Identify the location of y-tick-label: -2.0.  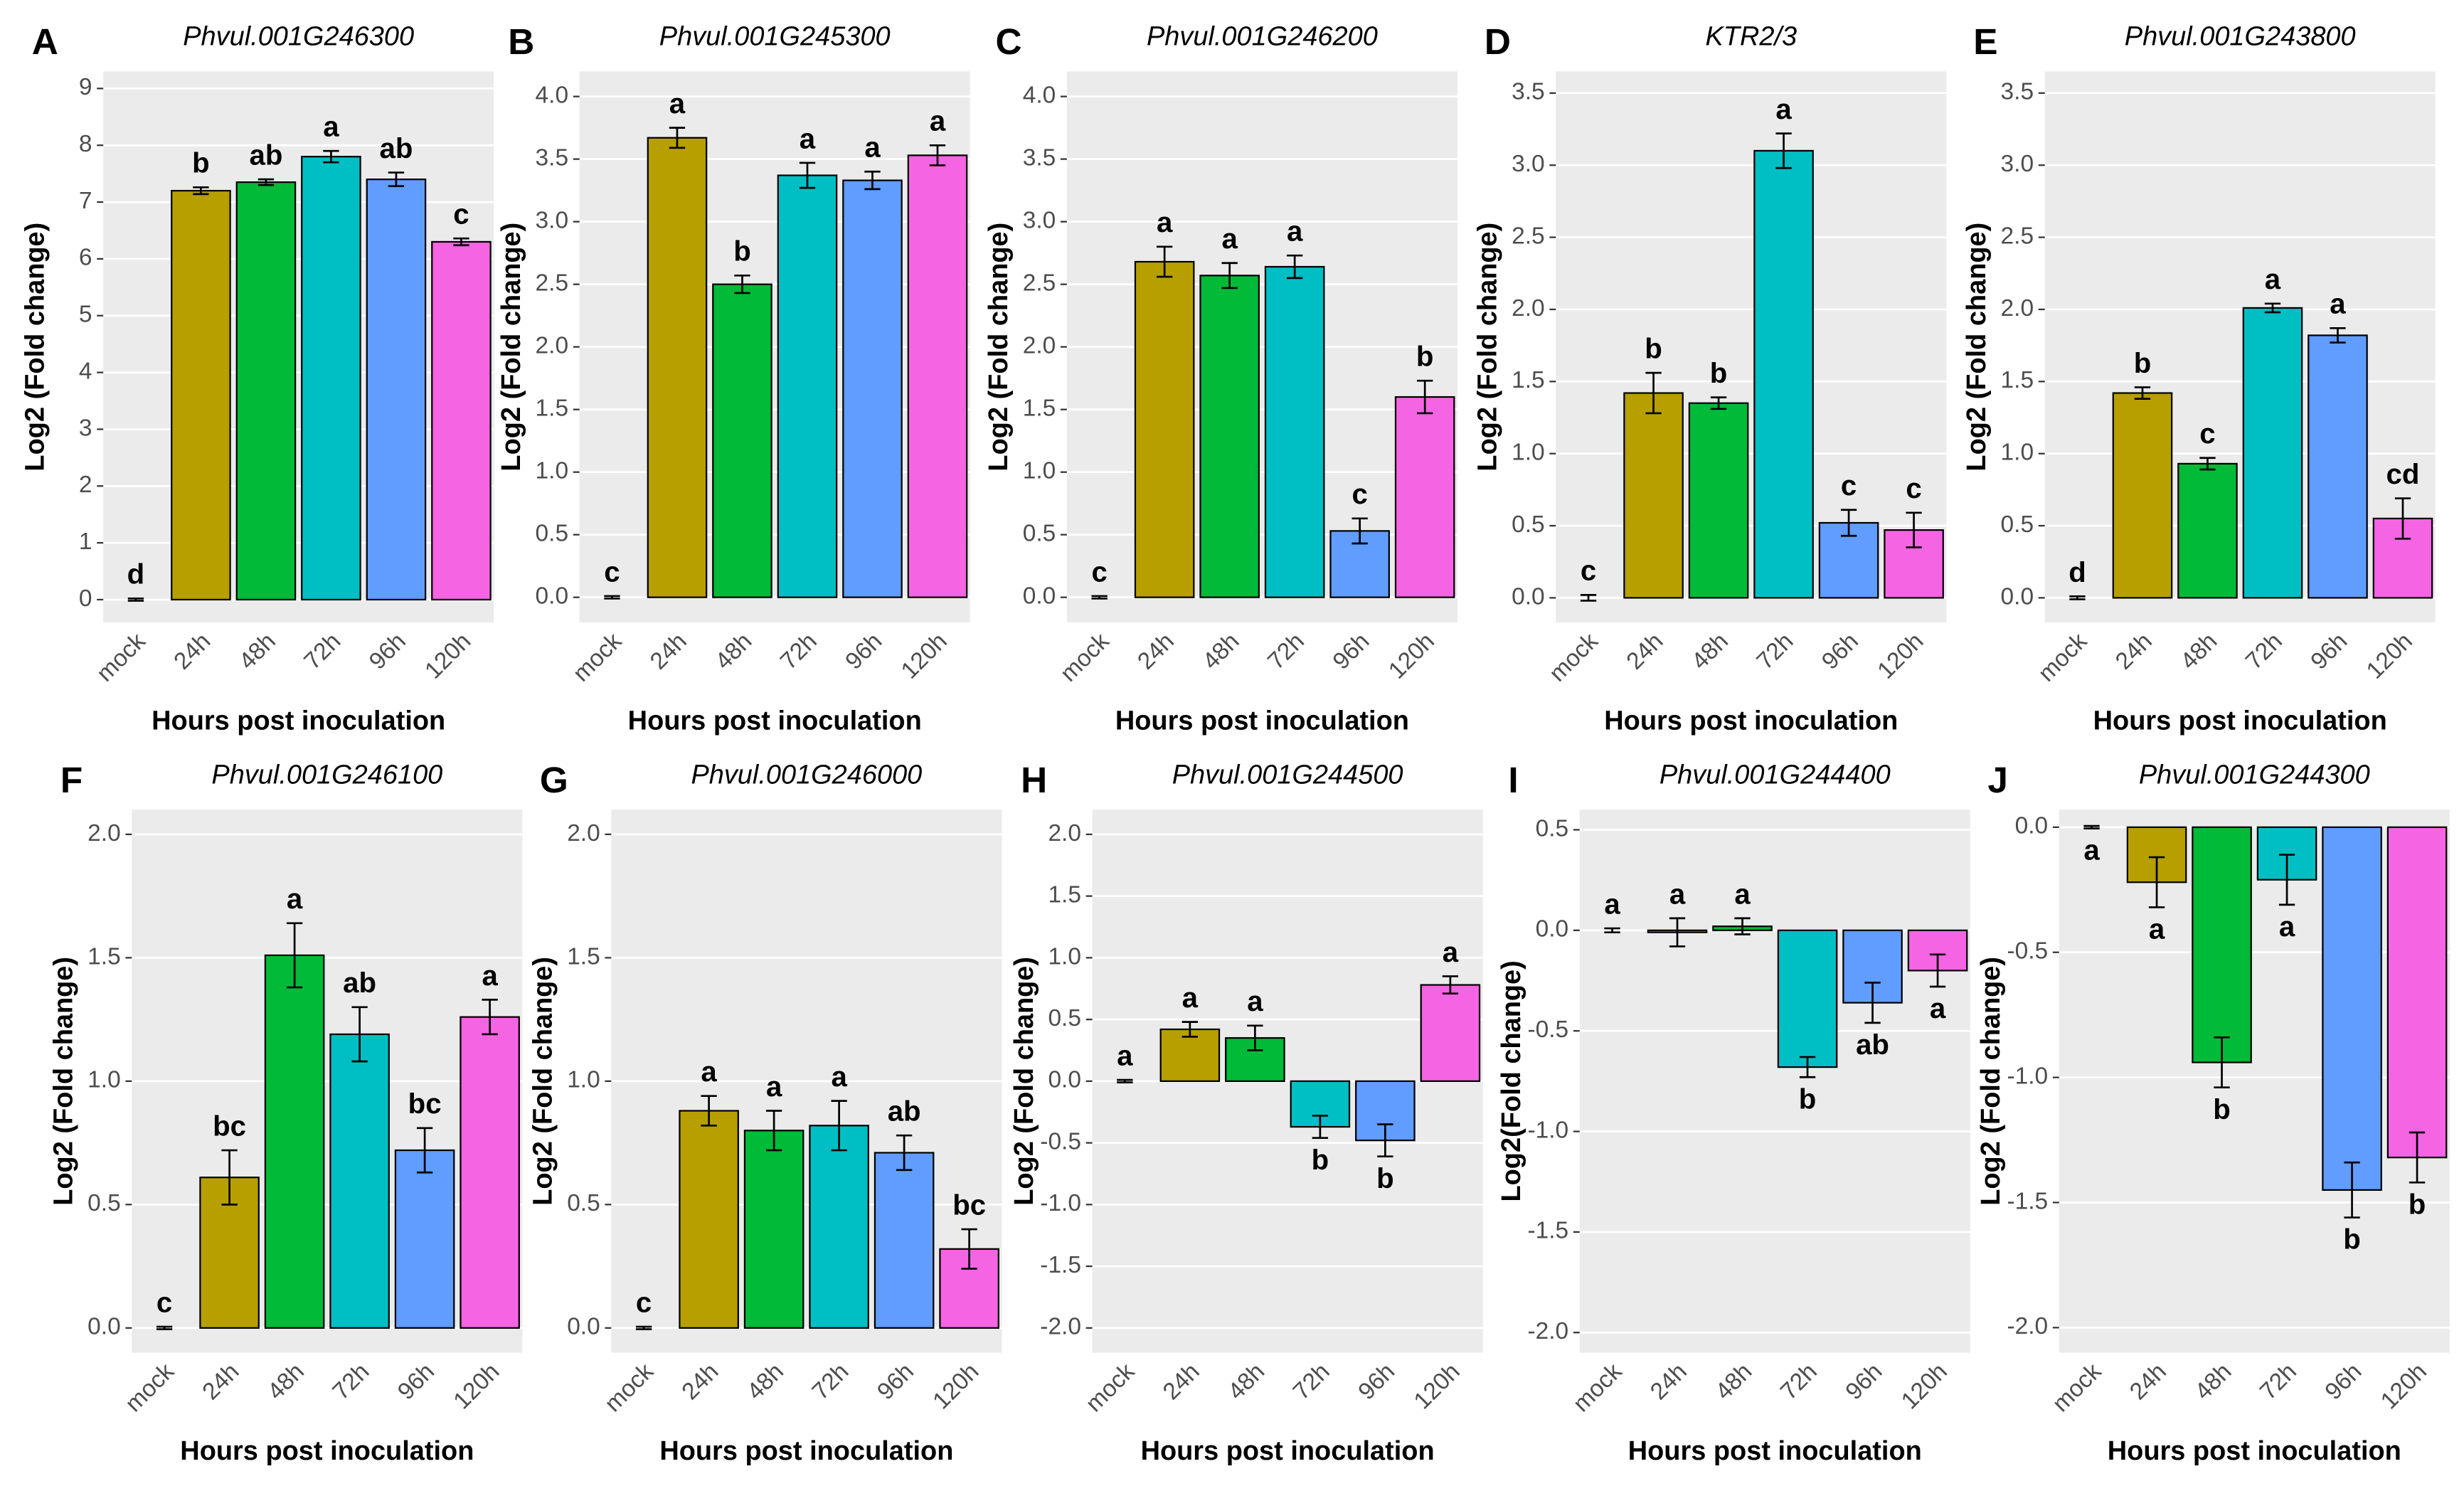
(1060, 1327).